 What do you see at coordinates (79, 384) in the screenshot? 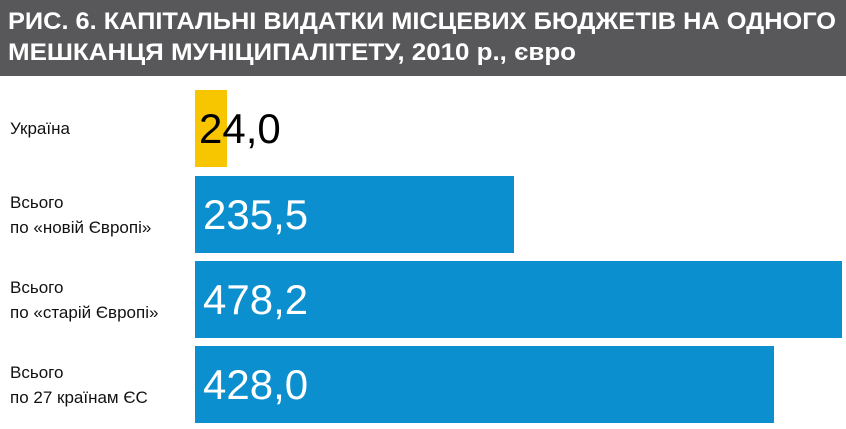
I see `category-label: Всього по 27 країнам ЄС` at bounding box center [79, 384].